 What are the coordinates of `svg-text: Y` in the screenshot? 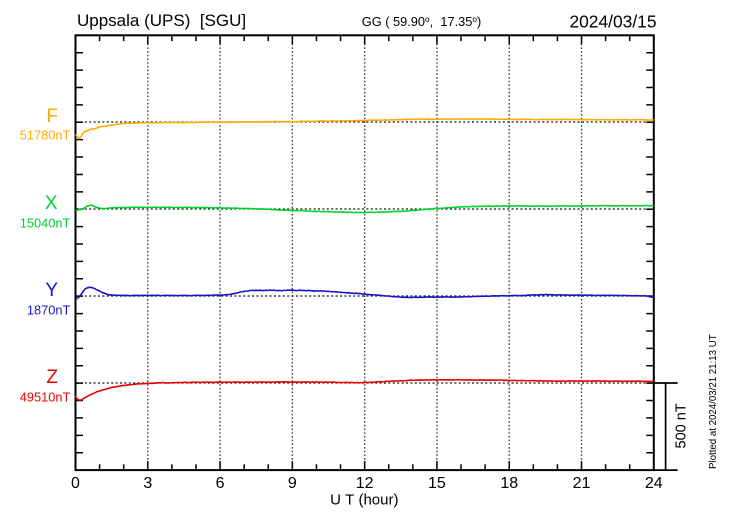 It's located at (51, 290).